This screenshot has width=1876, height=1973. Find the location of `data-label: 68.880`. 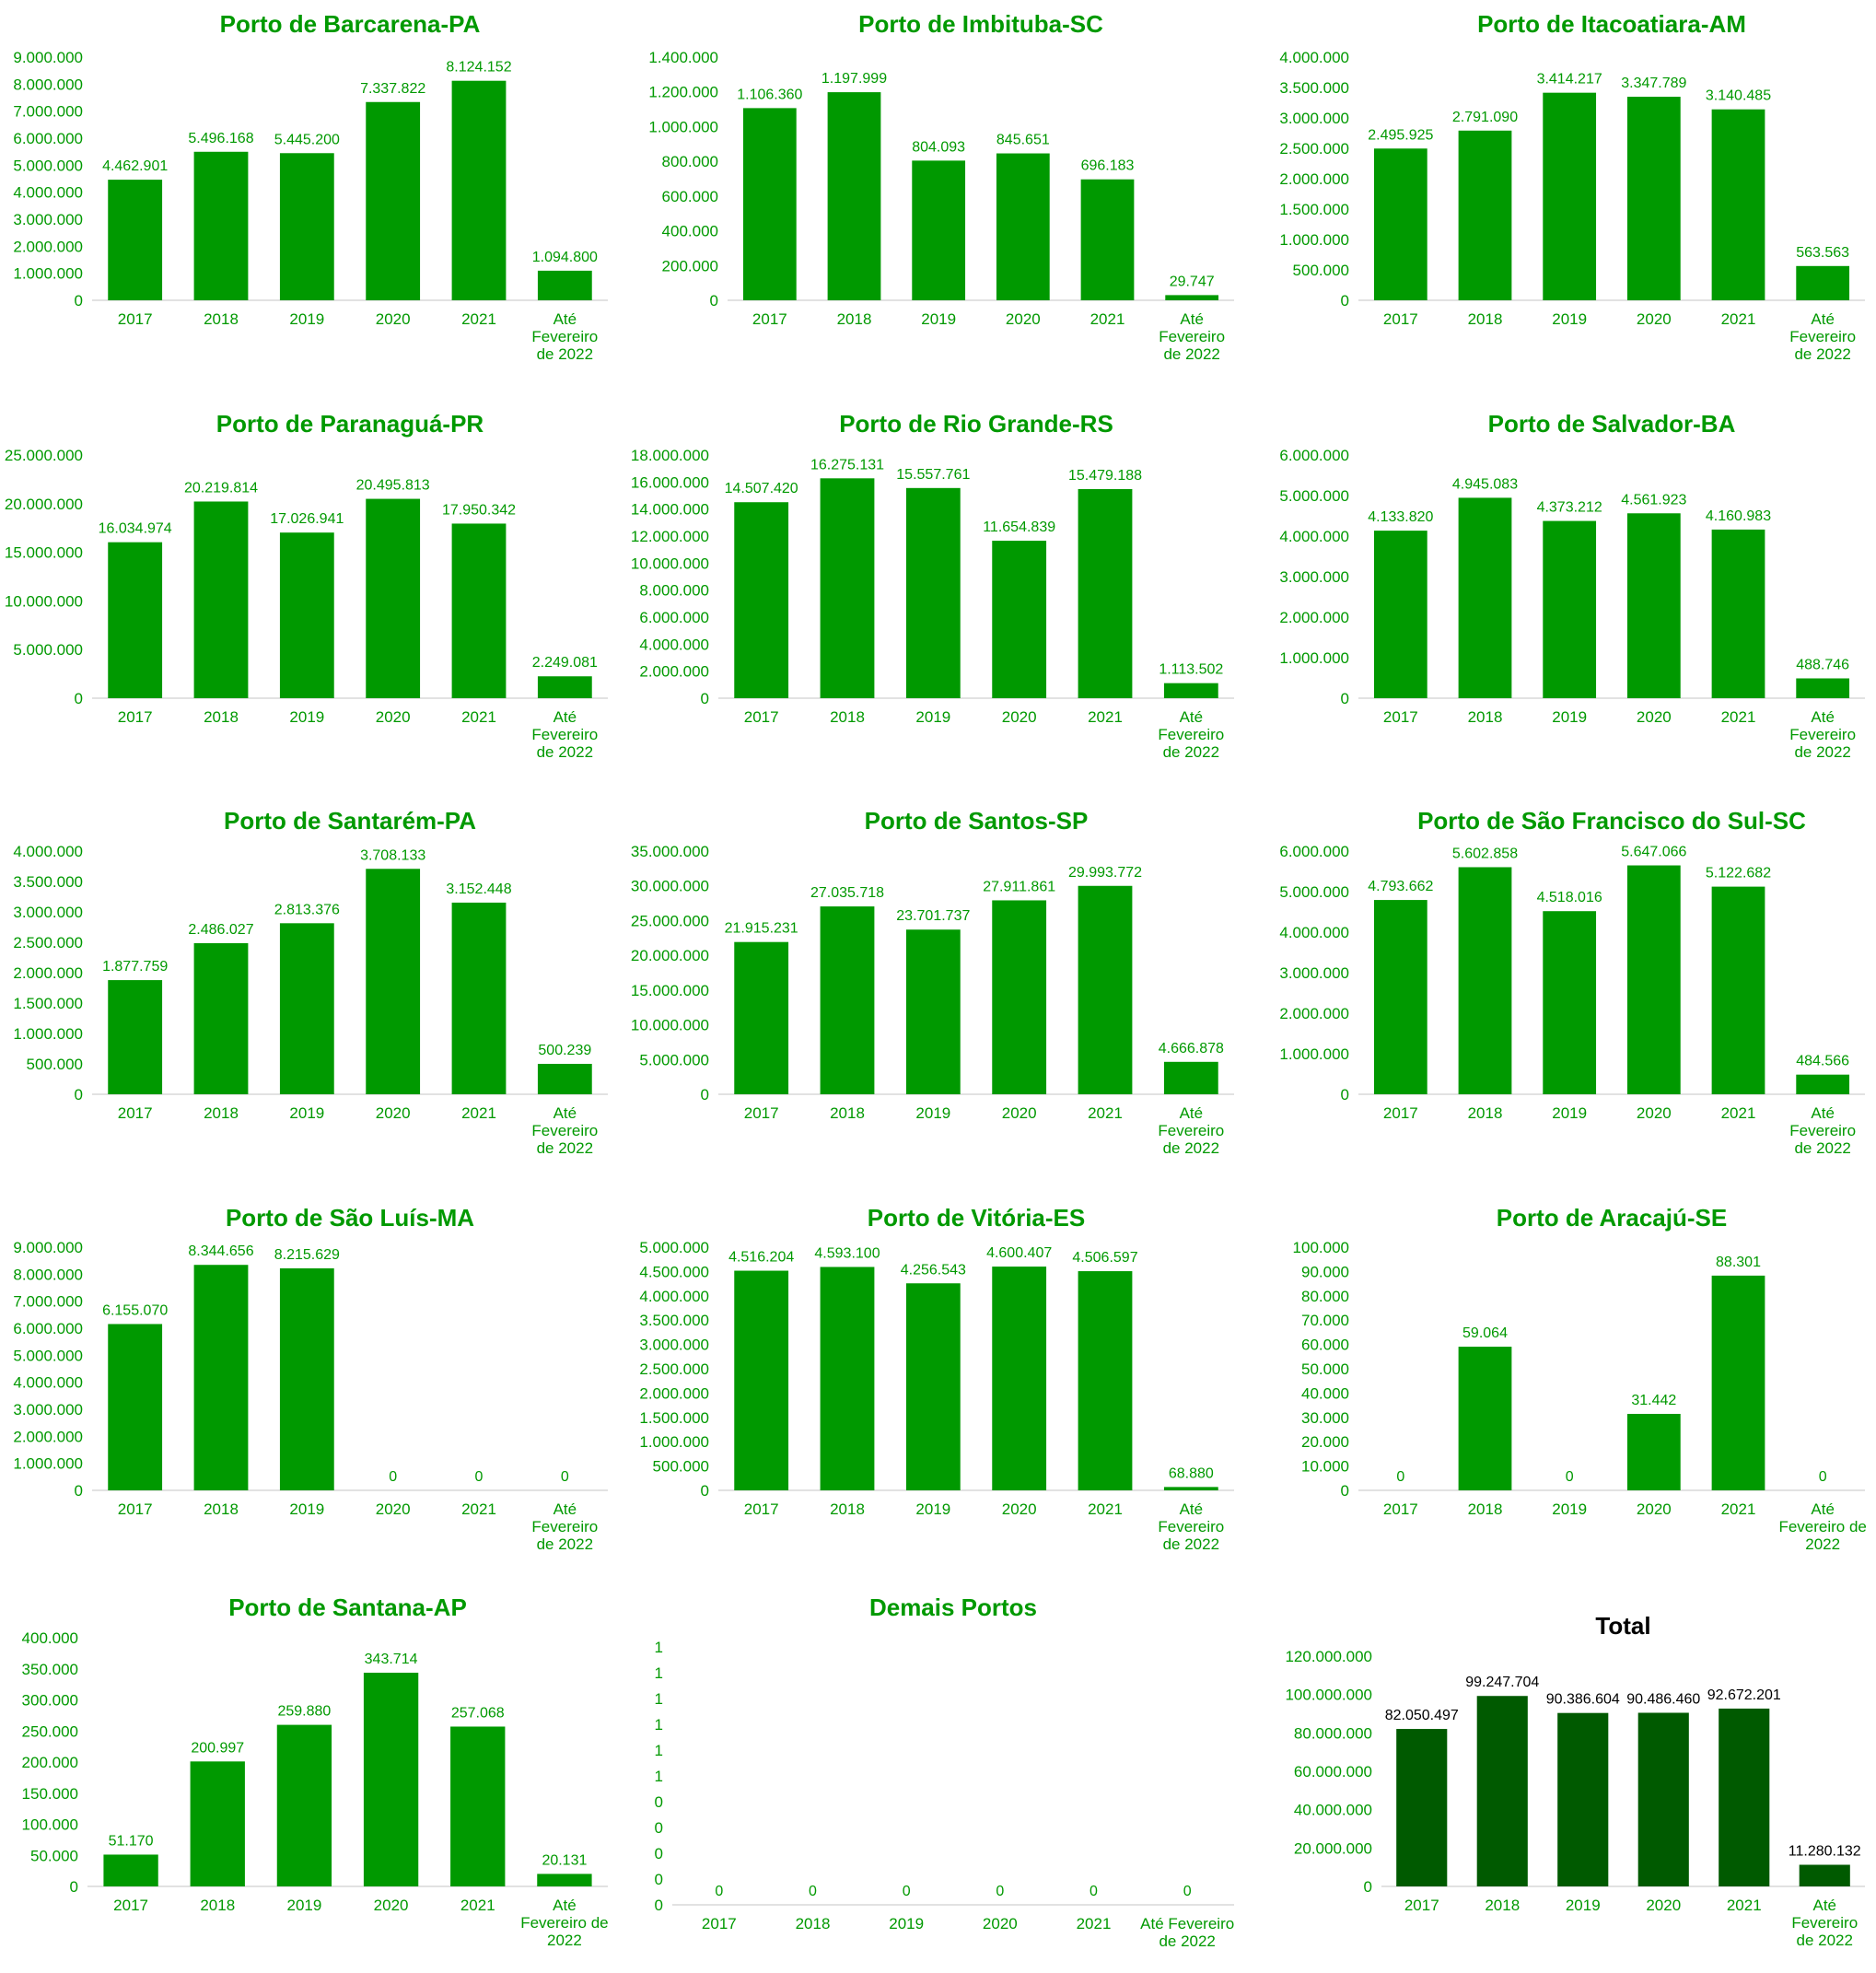

data-label: 68.880 is located at coordinates (1191, 1473).